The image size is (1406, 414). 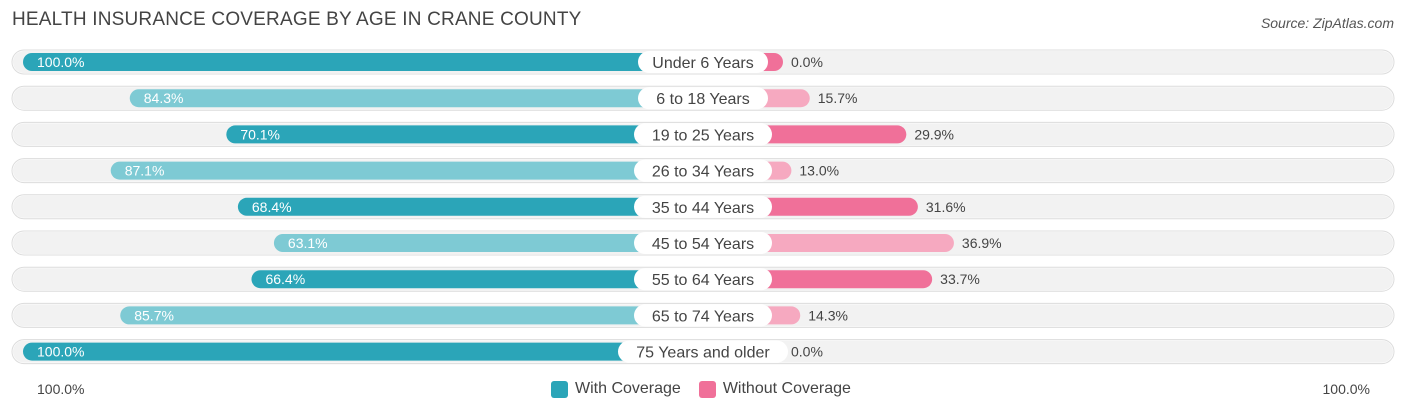 What do you see at coordinates (819, 171) in the screenshot?
I see `value-label-without-coverage: 13.0%` at bounding box center [819, 171].